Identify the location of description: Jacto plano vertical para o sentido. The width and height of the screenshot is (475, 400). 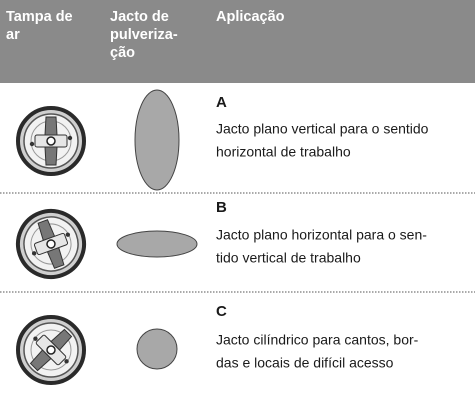
(322, 129).